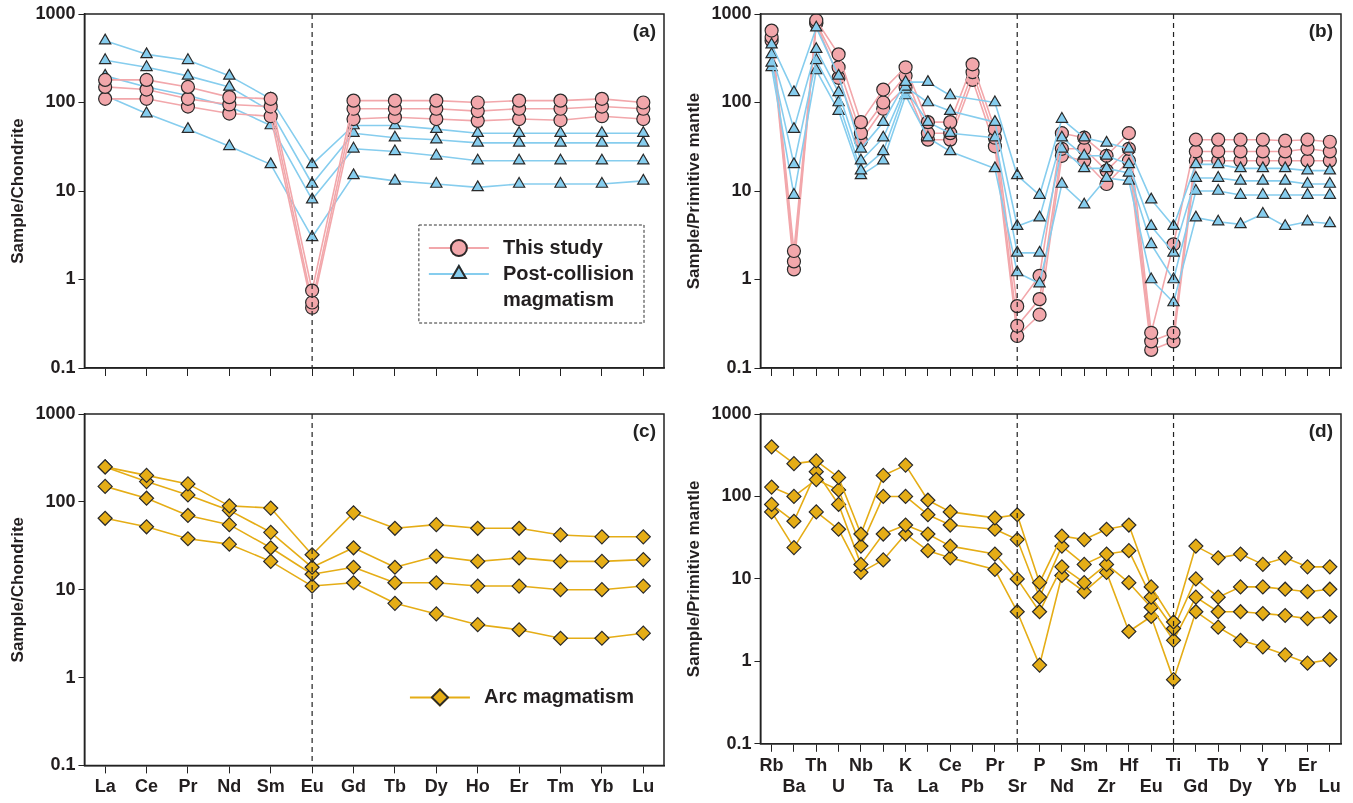 This screenshot has height=803, width=1353. I want to click on x-tick-label: Ho, so click(477, 786).